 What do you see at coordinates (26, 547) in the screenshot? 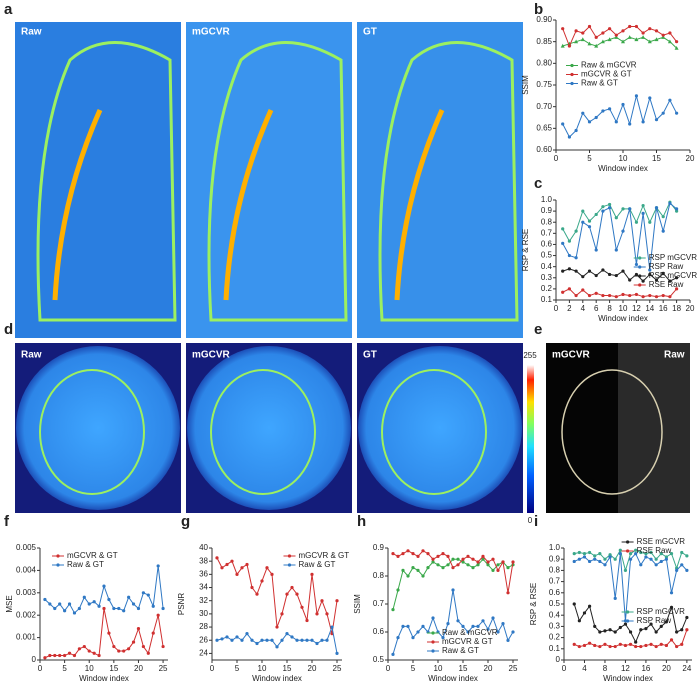
I see `y-tick-label: 0.005` at bounding box center [26, 547].